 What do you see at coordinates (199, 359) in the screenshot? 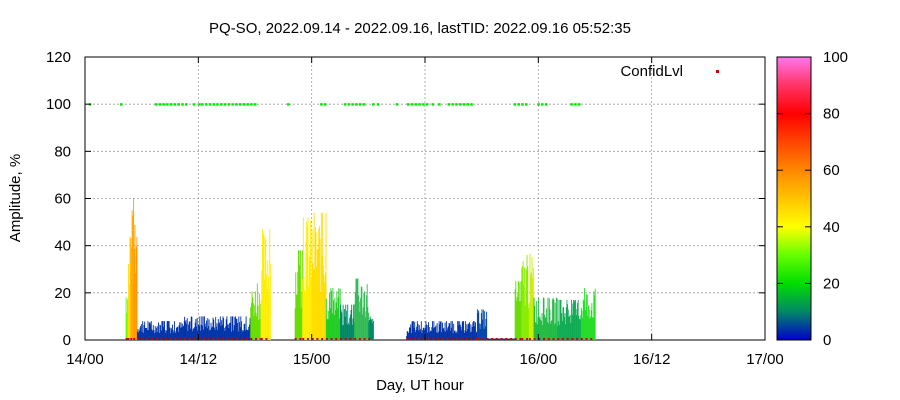
I see `x-tick-label: 14/12` at bounding box center [199, 359].